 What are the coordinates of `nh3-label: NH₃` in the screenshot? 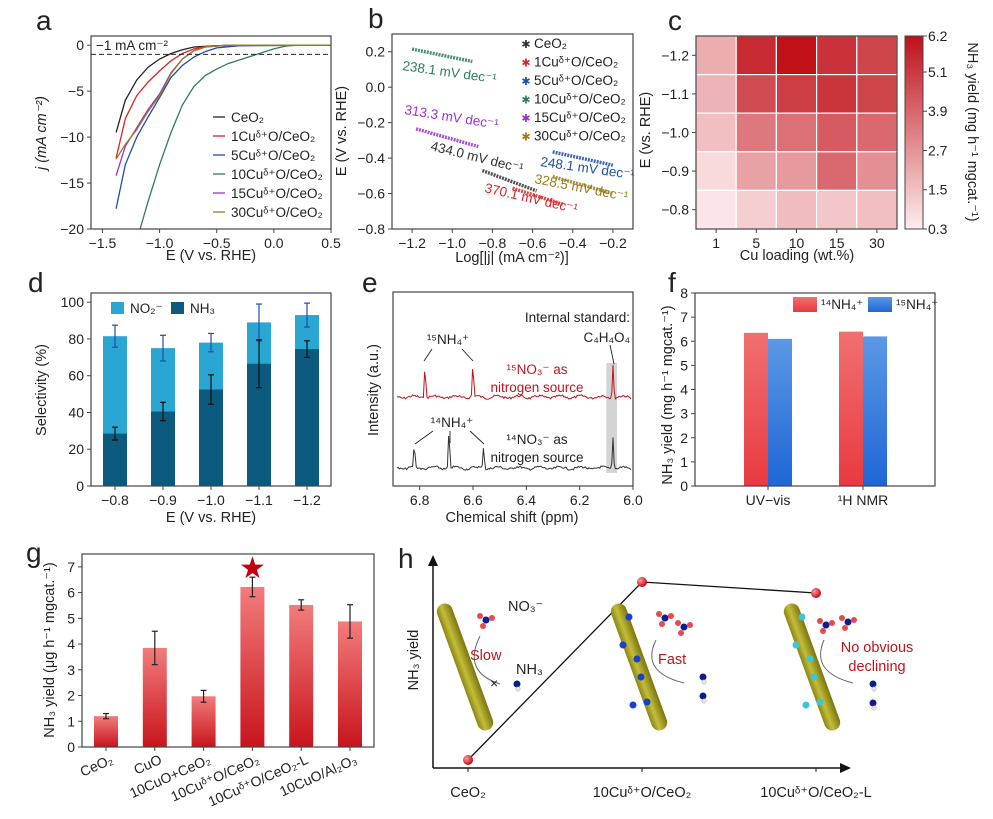 It's located at (529, 670).